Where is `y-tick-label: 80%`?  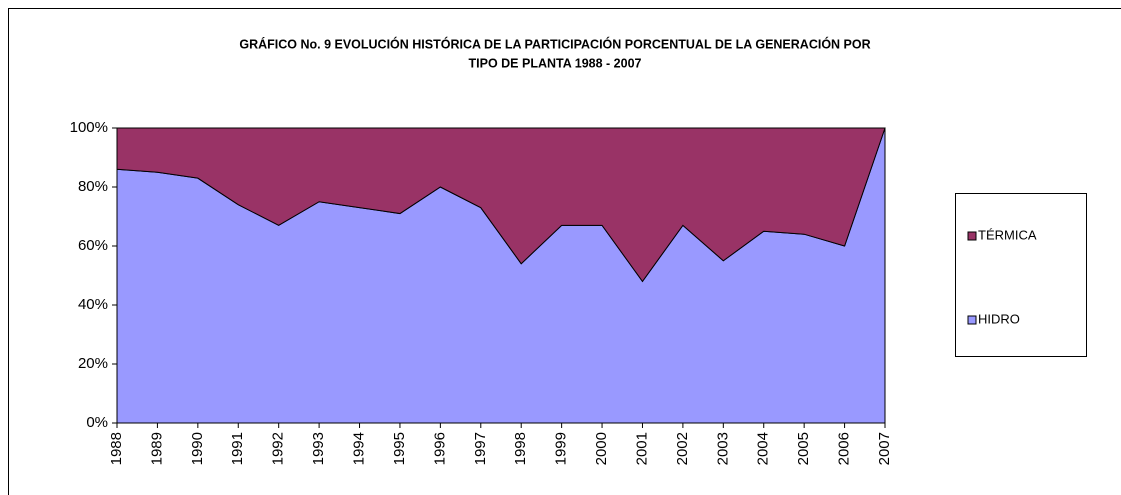 y-tick-label: 80% is located at coordinates (93, 186).